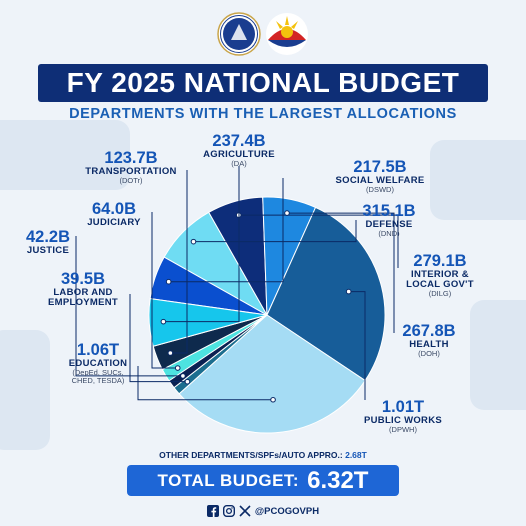  What do you see at coordinates (114, 209) in the screenshot?
I see `value-judiciary: 64.0B` at bounding box center [114, 209].